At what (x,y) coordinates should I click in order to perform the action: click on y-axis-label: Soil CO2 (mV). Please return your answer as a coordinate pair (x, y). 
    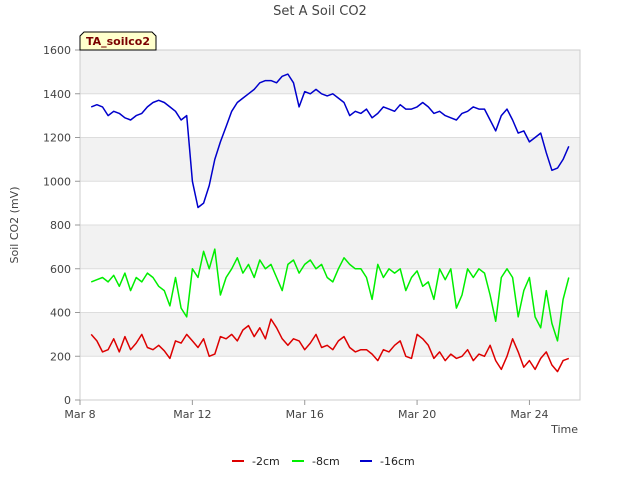
    Looking at the image, I should click on (14, 225).